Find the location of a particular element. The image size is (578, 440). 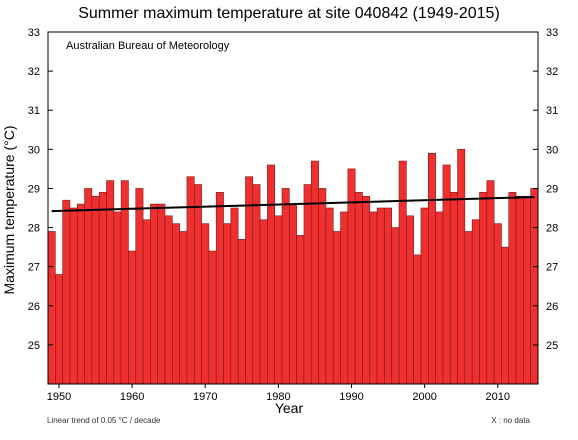

y-tick-label-left-29: 29 is located at coordinates (34, 189).